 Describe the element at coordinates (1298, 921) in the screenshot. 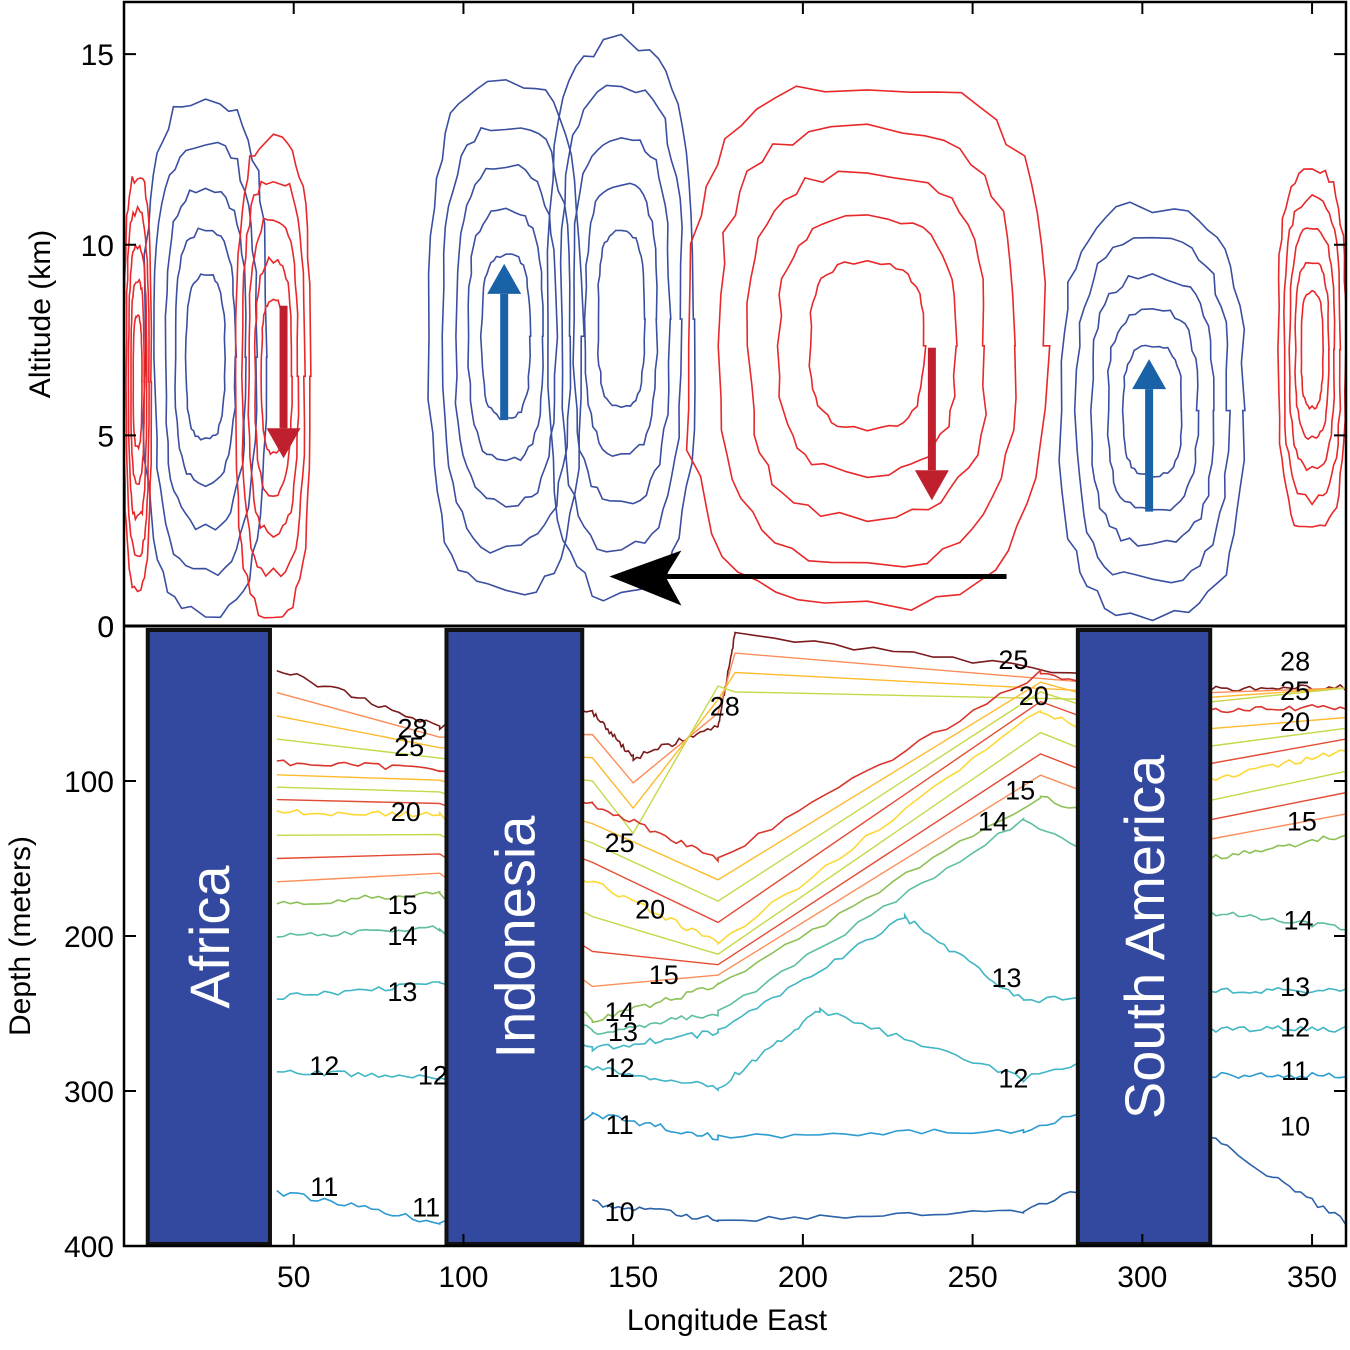

I see `isotherm-label-29: 14` at that location.